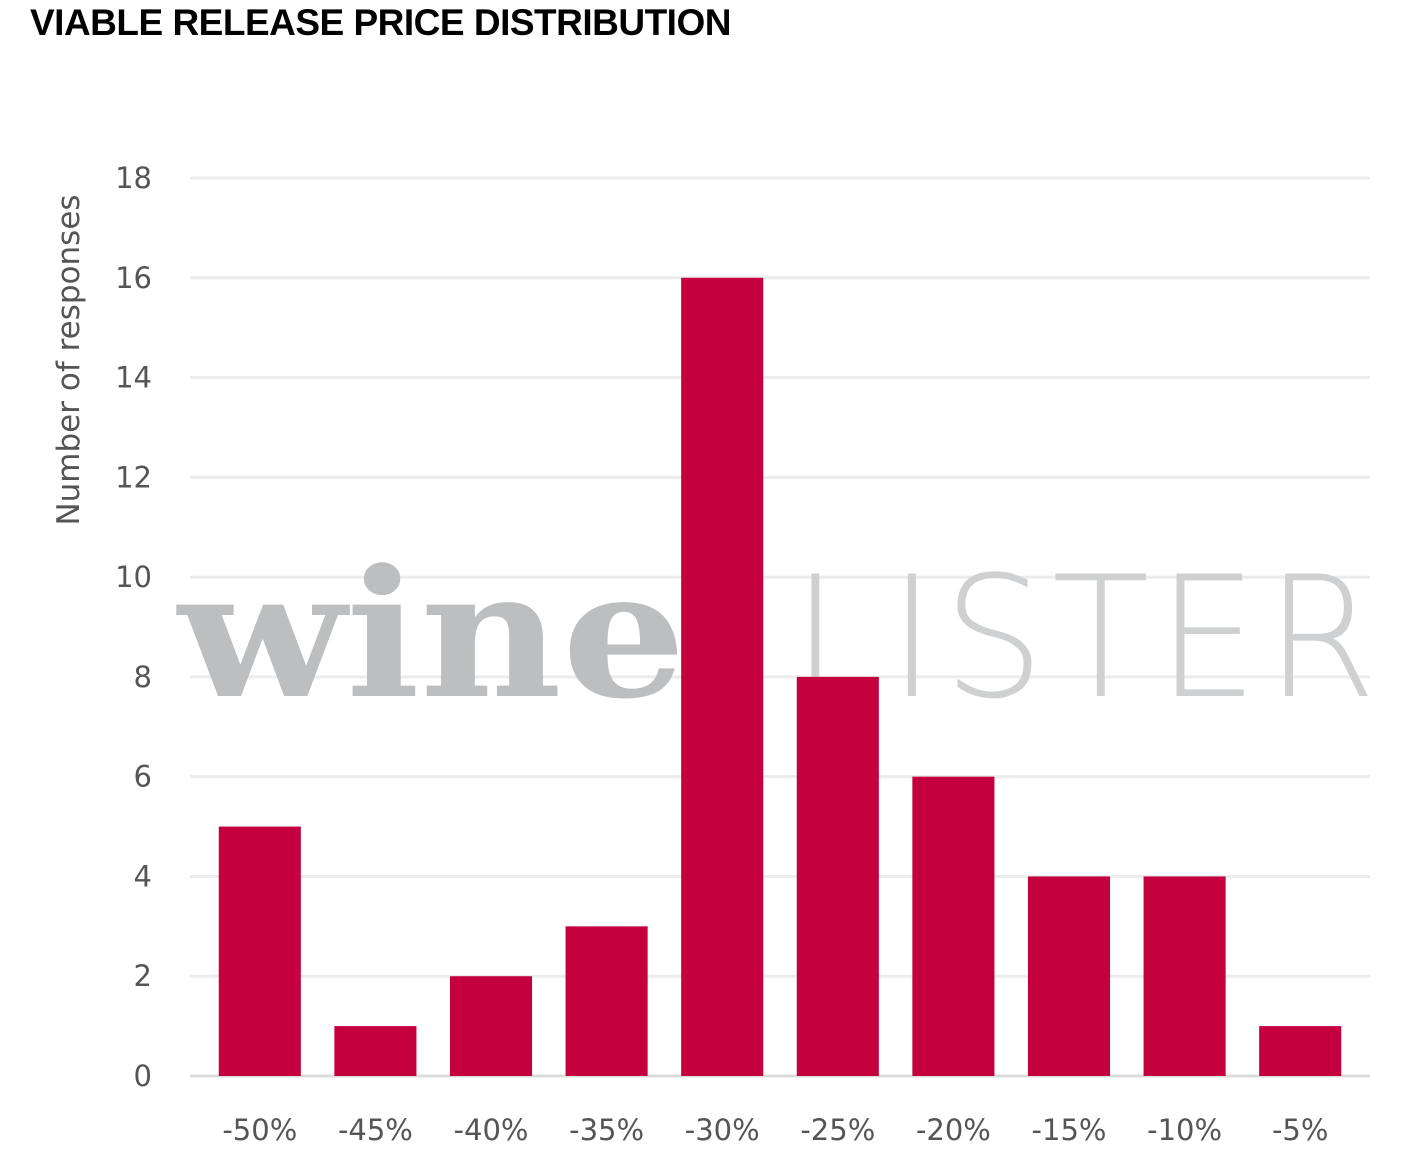 This screenshot has height=1150, width=1414. Describe the element at coordinates (1069, 1130) in the screenshot. I see `x-tick-label: -15%` at that location.